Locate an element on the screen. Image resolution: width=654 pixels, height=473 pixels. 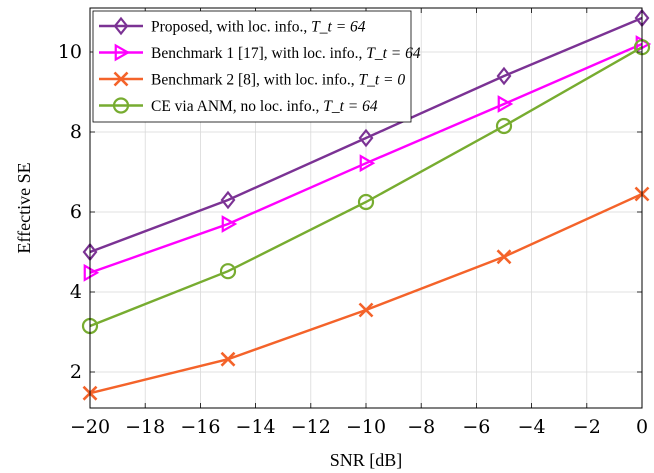
x-tick-label: −8 is located at coordinates (421, 427).